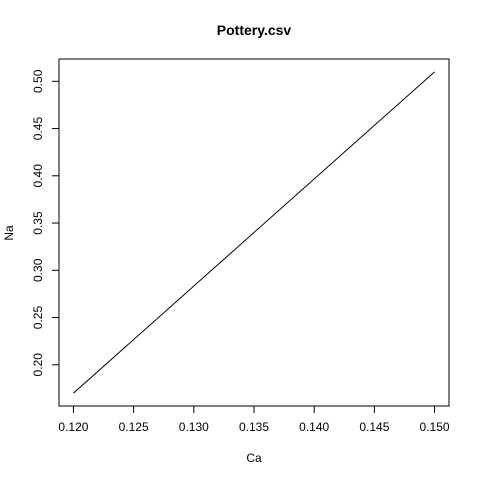  I want to click on x-tick-label: 0.145, so click(374, 427).